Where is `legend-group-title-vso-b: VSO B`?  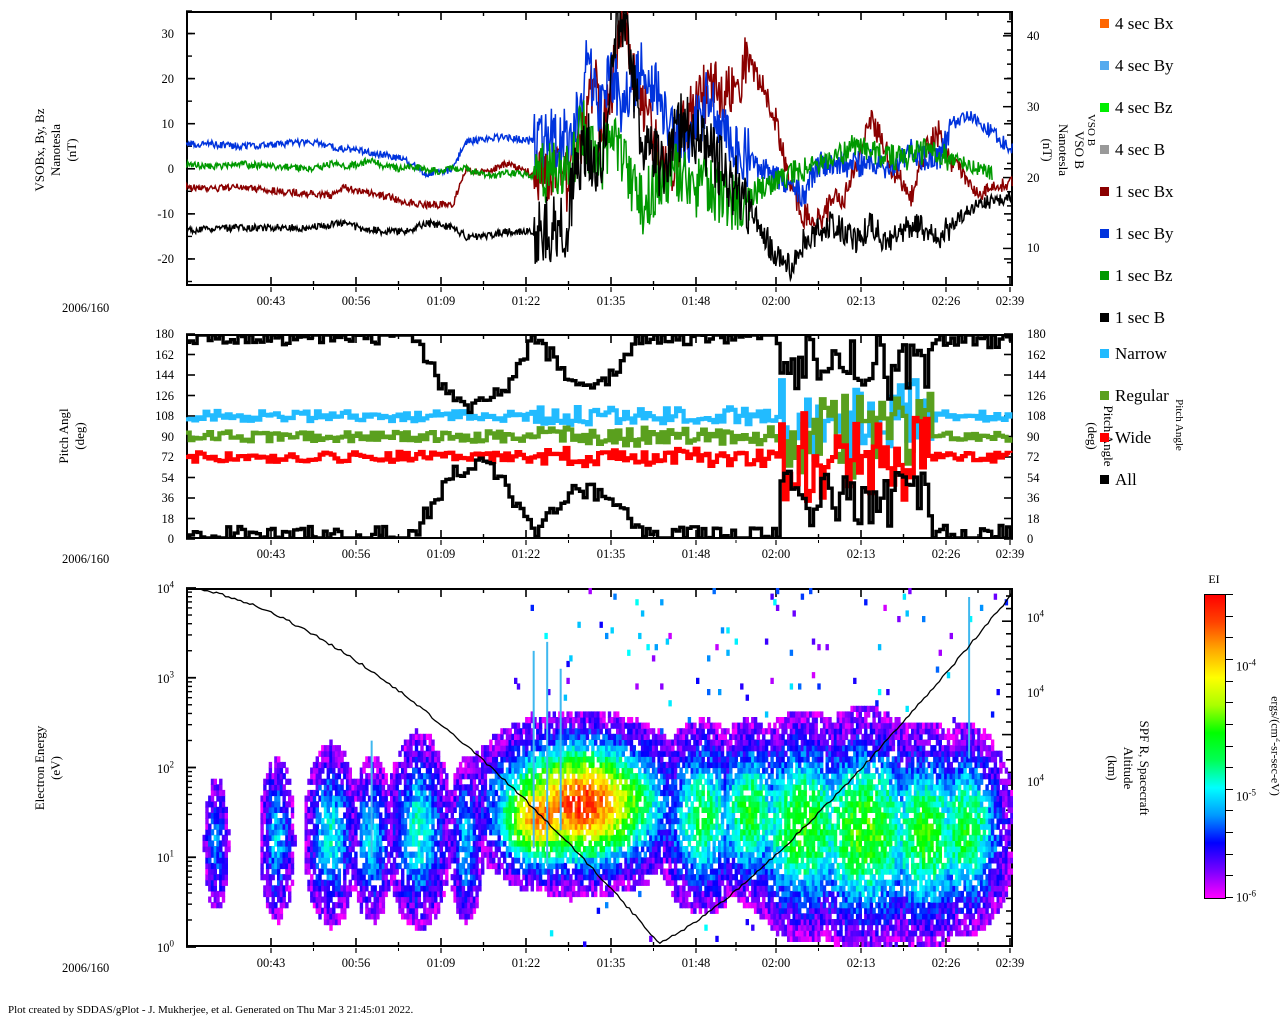
legend-group-title-vso-b: VSO B is located at coordinates (1091, 130).